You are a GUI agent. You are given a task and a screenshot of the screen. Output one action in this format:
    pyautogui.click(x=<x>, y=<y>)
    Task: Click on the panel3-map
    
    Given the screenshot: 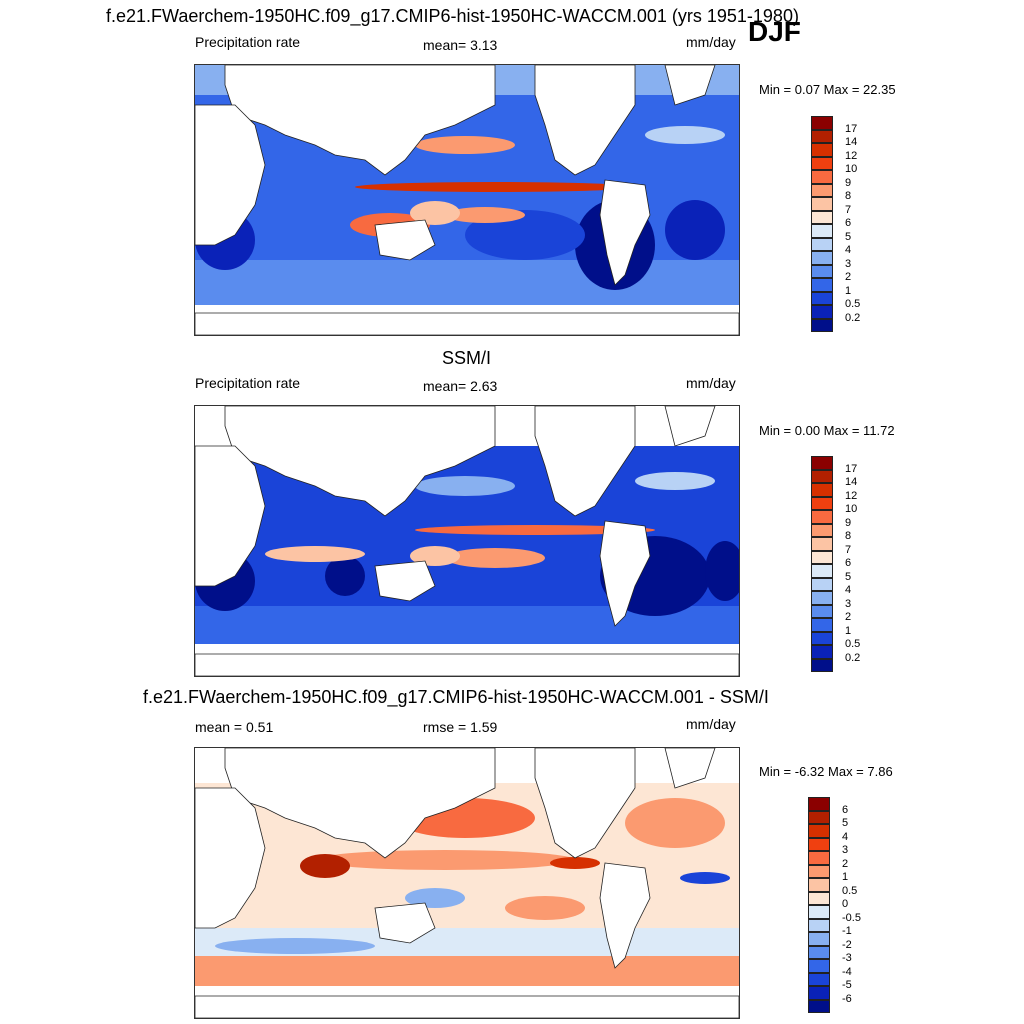 What is the action you would take?
    pyautogui.click(x=467, y=883)
    